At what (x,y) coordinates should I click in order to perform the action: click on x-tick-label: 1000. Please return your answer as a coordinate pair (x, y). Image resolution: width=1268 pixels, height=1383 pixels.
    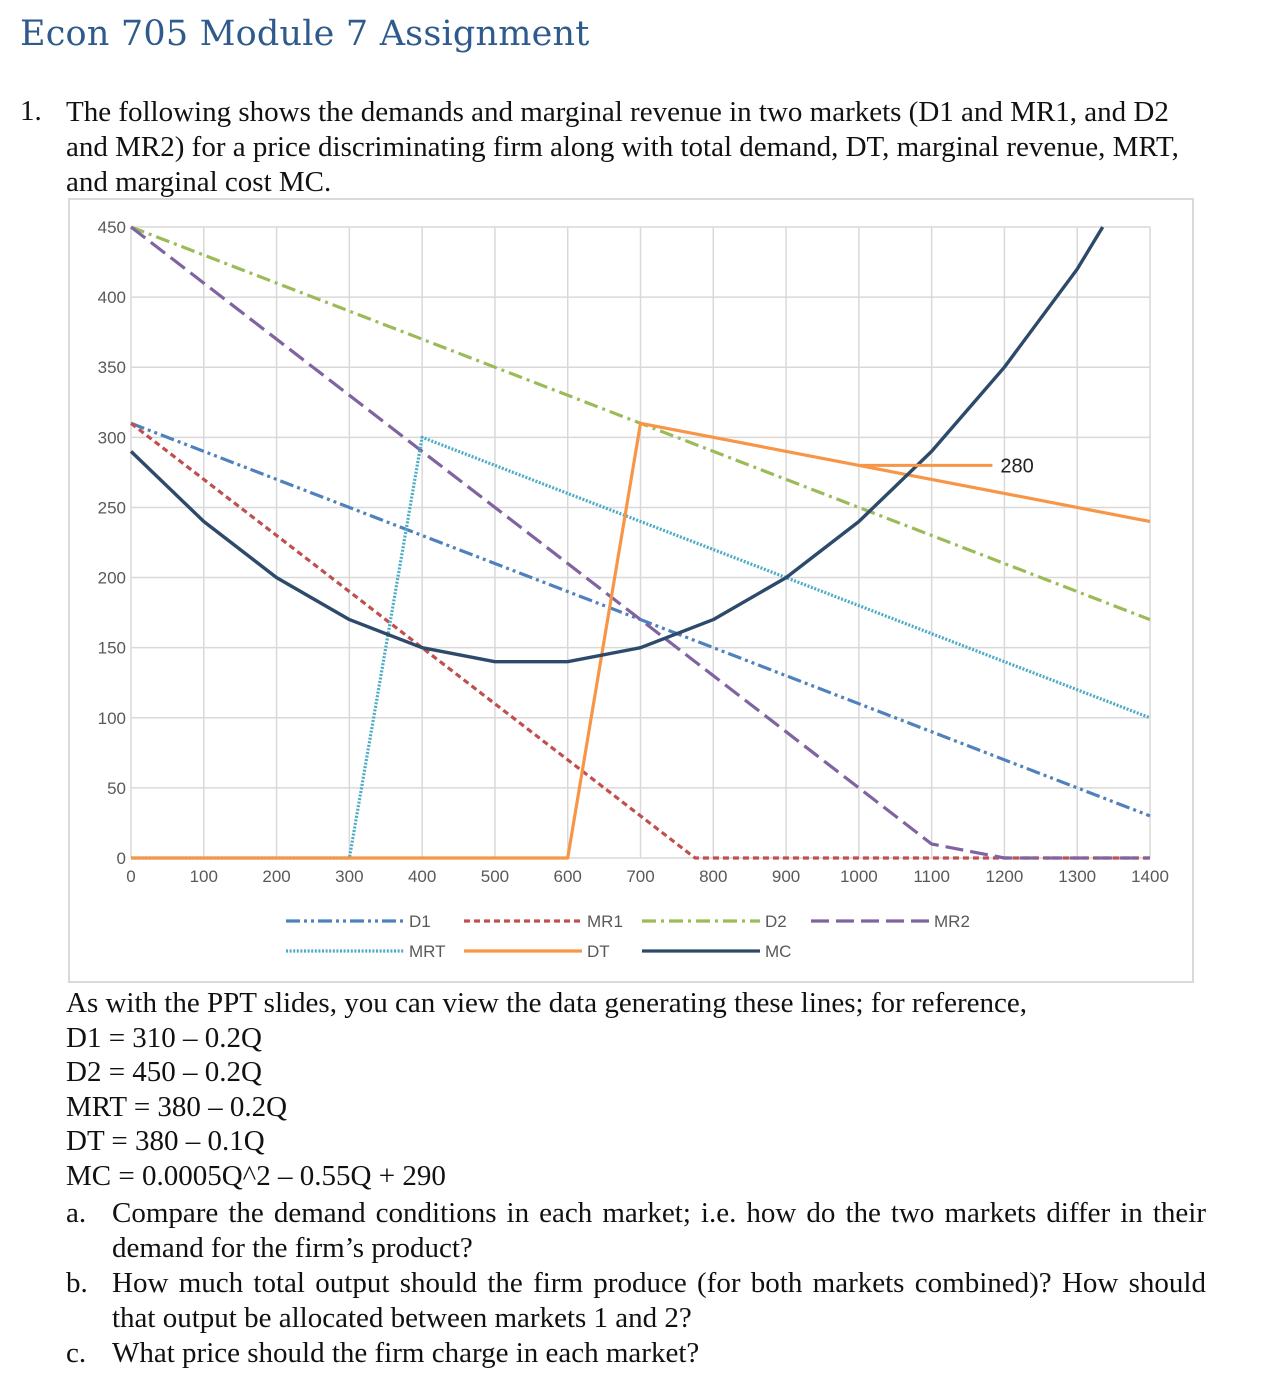
    Looking at the image, I should click on (859, 876).